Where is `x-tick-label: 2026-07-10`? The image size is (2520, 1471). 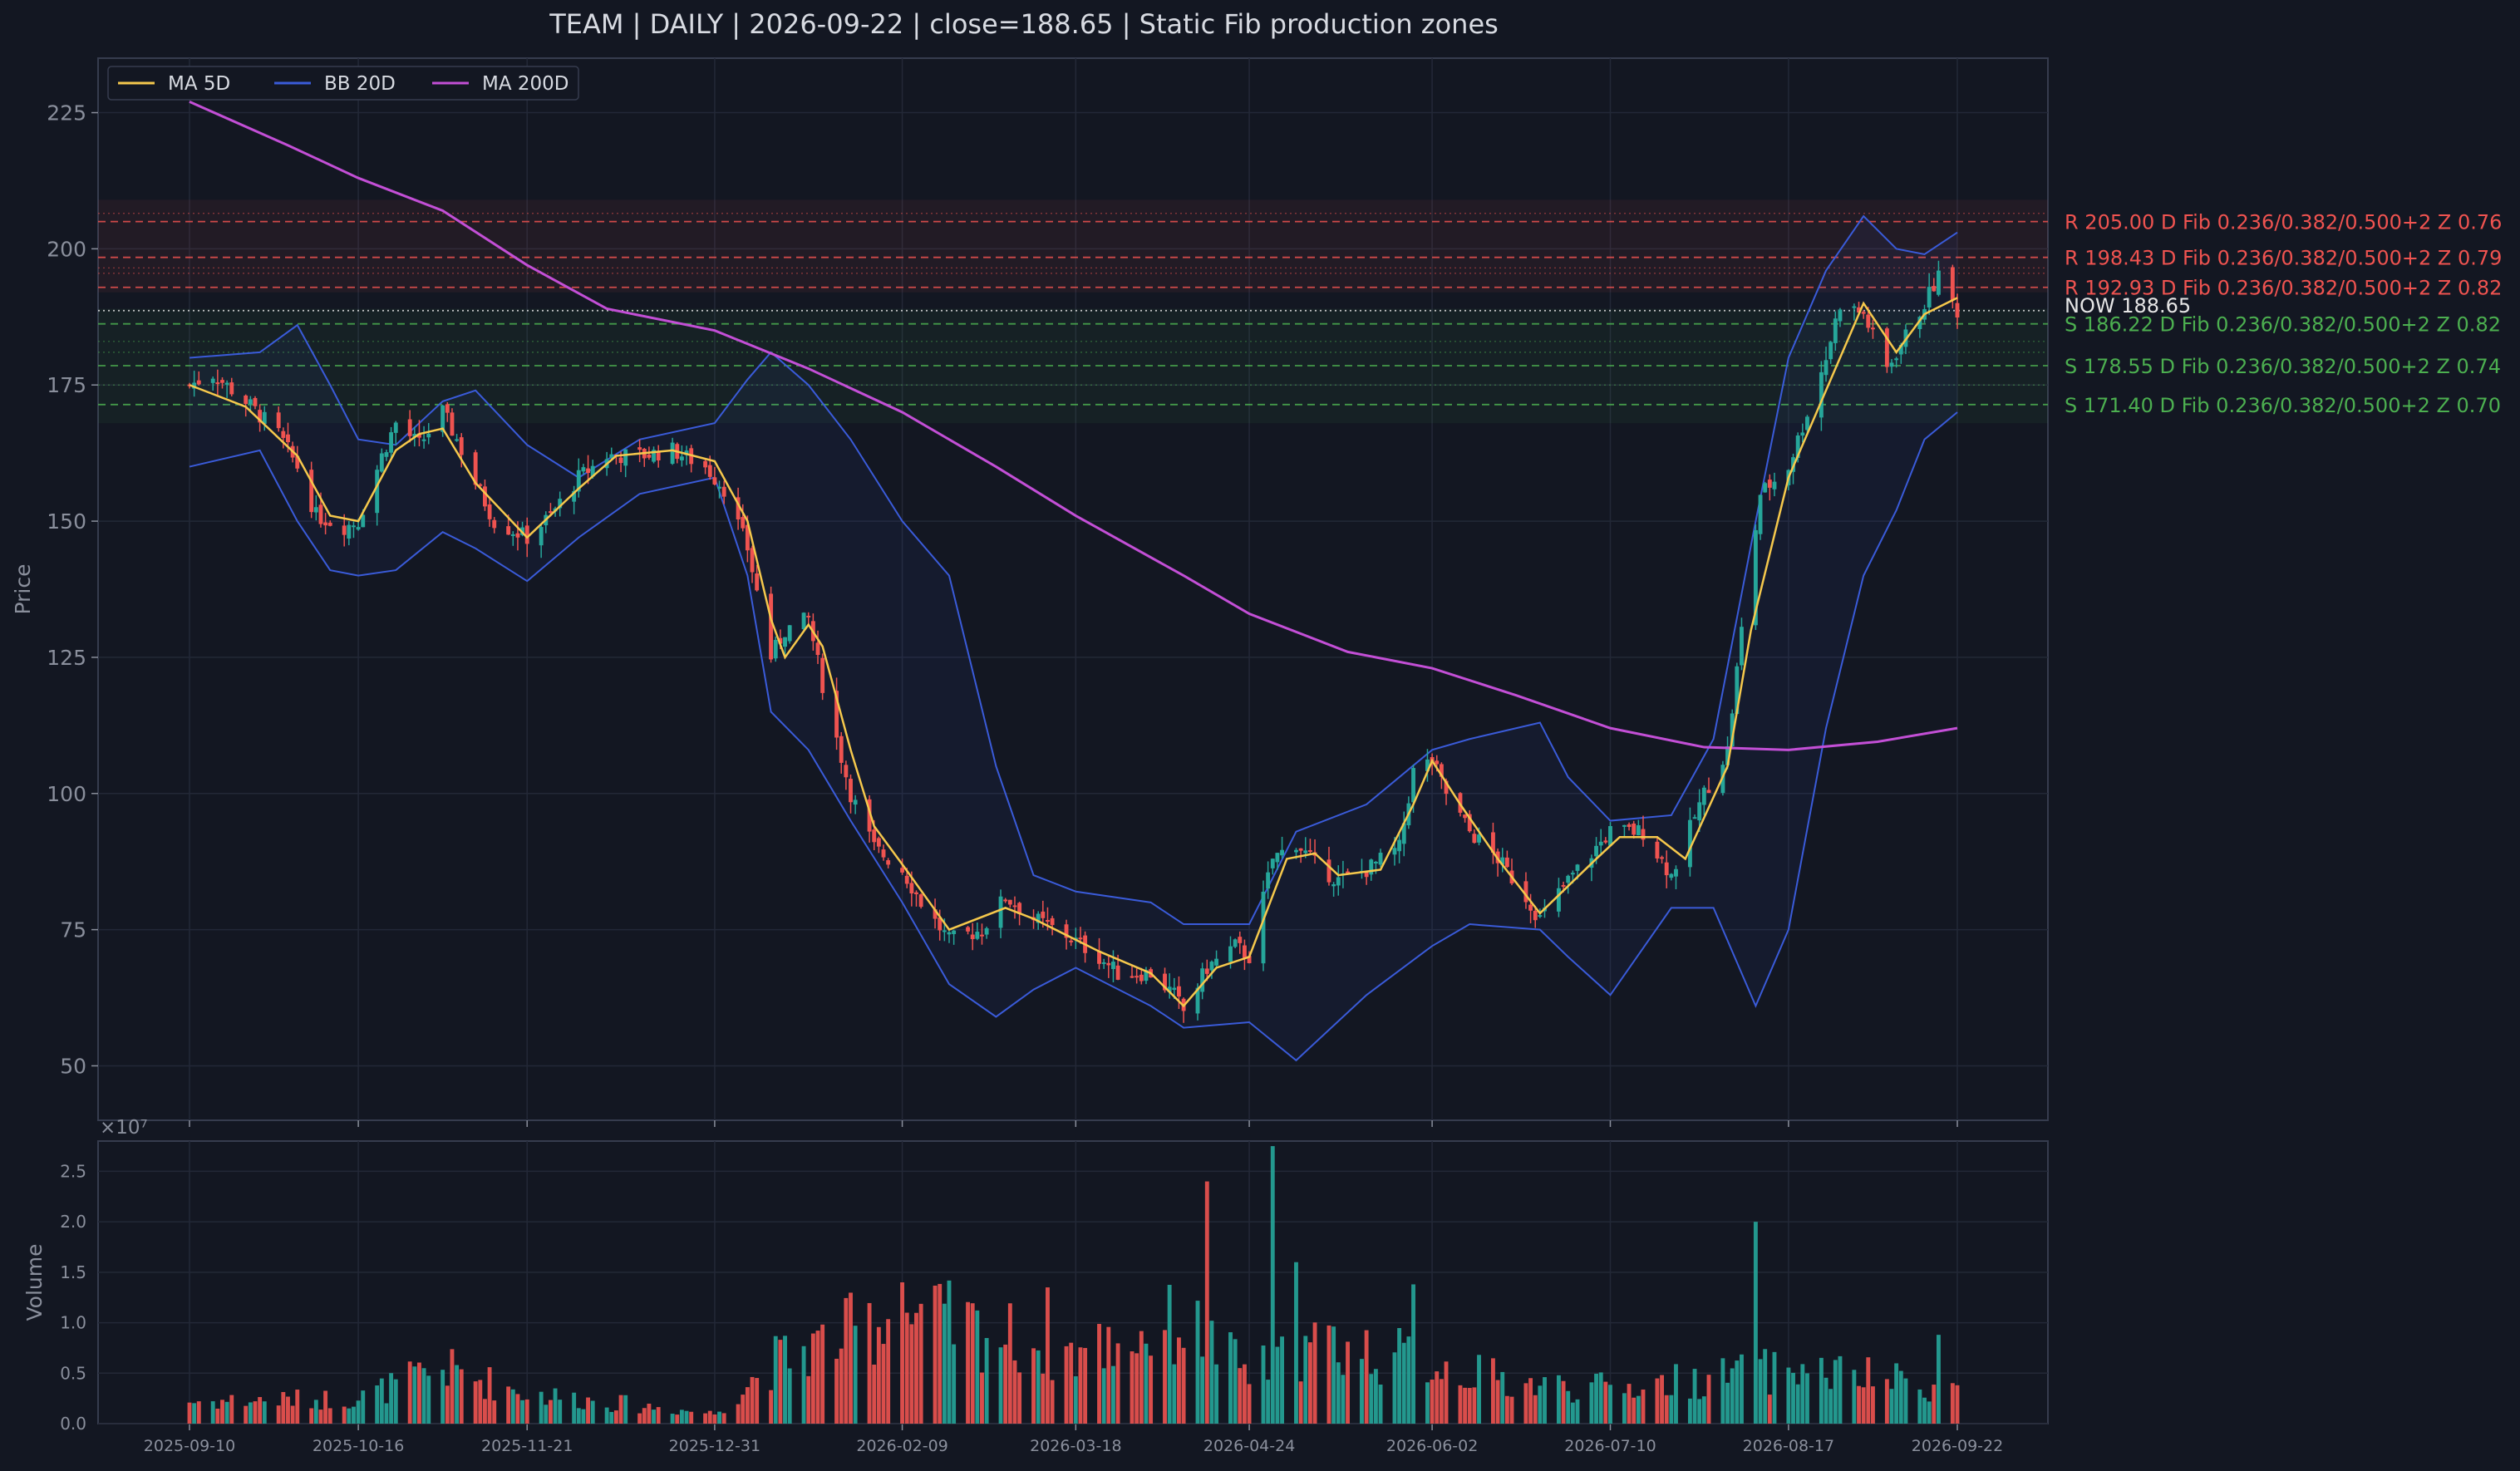 x-tick-label: 2026-07-10 is located at coordinates (1610, 1446).